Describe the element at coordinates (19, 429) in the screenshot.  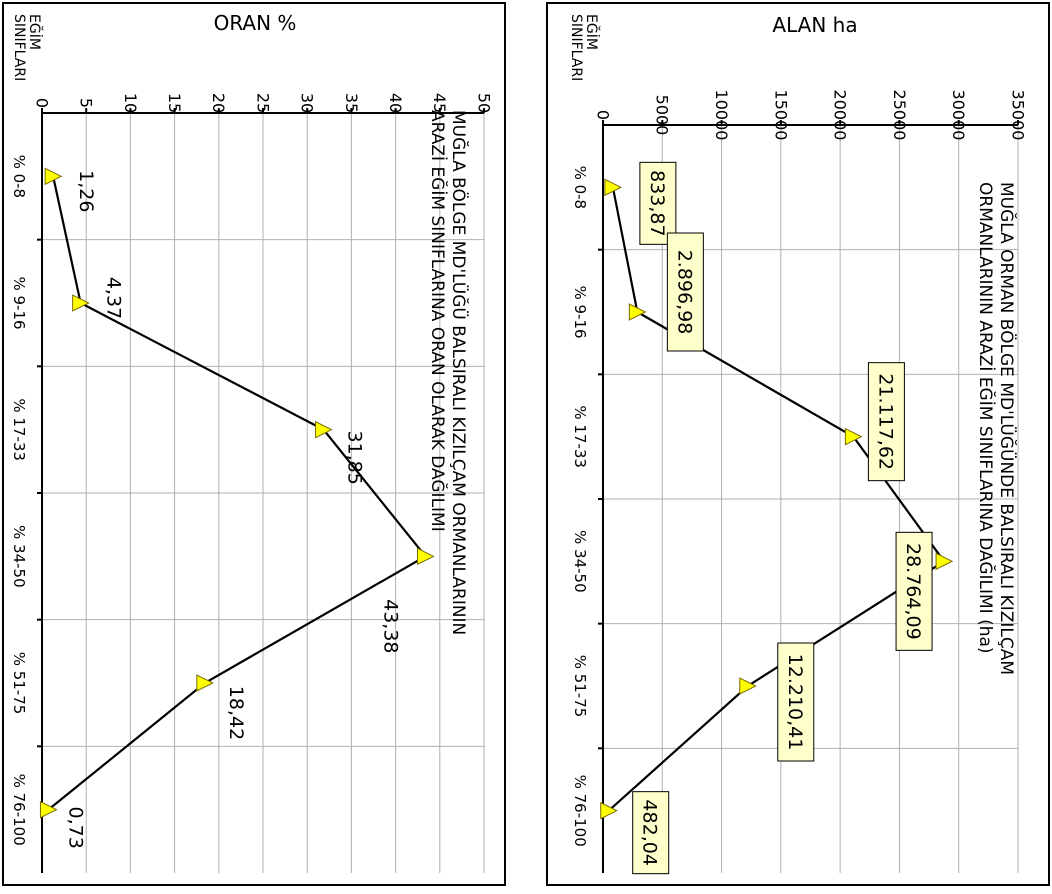
I see `oran-category-label: % 17-33` at that location.